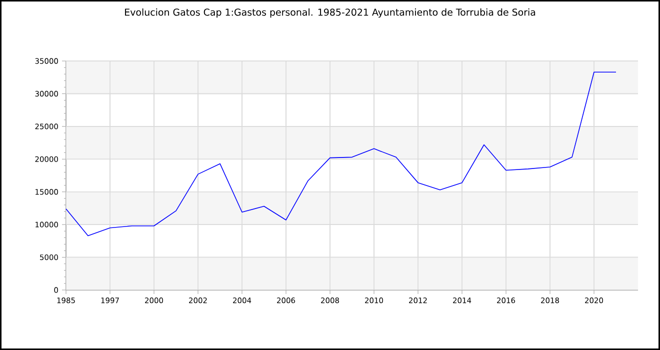 The width and height of the screenshot is (660, 350). Describe the element at coordinates (330, 13) in the screenshot. I see `chart-title: Evolucion Gatos Cap 1:Gastos personal. 1985-2021 Ayuntamiento de Torrubia de Soria` at that location.